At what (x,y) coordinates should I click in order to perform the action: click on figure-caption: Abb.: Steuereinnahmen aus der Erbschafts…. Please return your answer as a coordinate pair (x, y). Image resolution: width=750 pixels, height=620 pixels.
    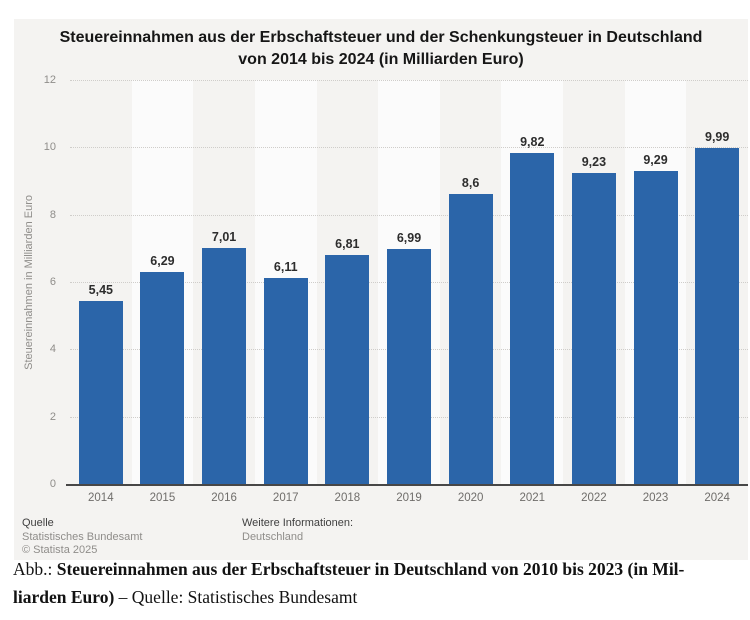
    Looking at the image, I should click on (378, 583).